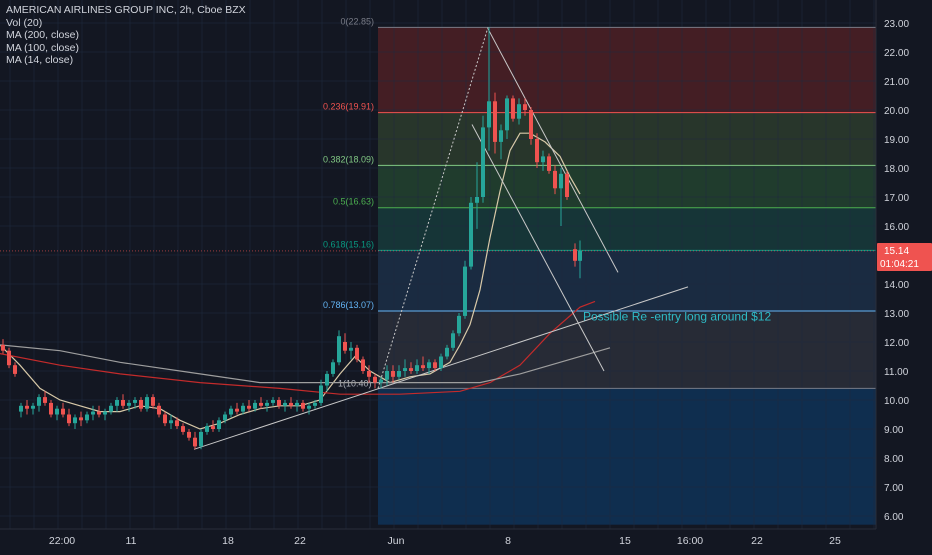  Describe the element at coordinates (896, 343) in the screenshot. I see `price-tick-label: 12.00` at that location.